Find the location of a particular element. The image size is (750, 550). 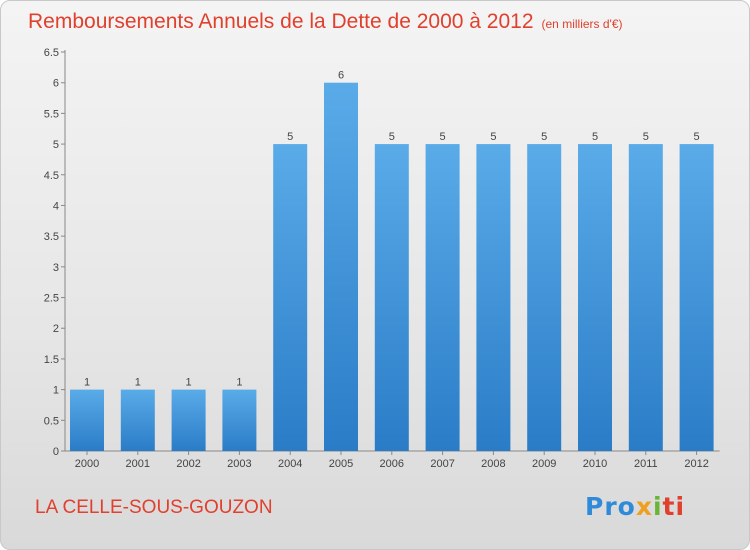

y-tick-label: 3 is located at coordinates (56, 268).